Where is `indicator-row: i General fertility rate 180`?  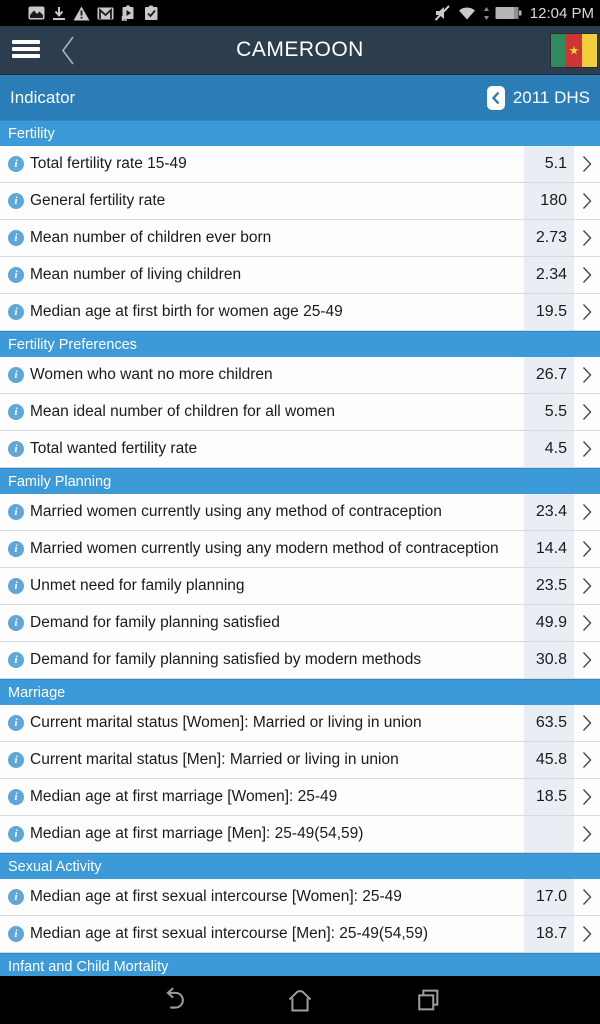
indicator-row: i General fertility rate 180 is located at coordinates (300, 201).